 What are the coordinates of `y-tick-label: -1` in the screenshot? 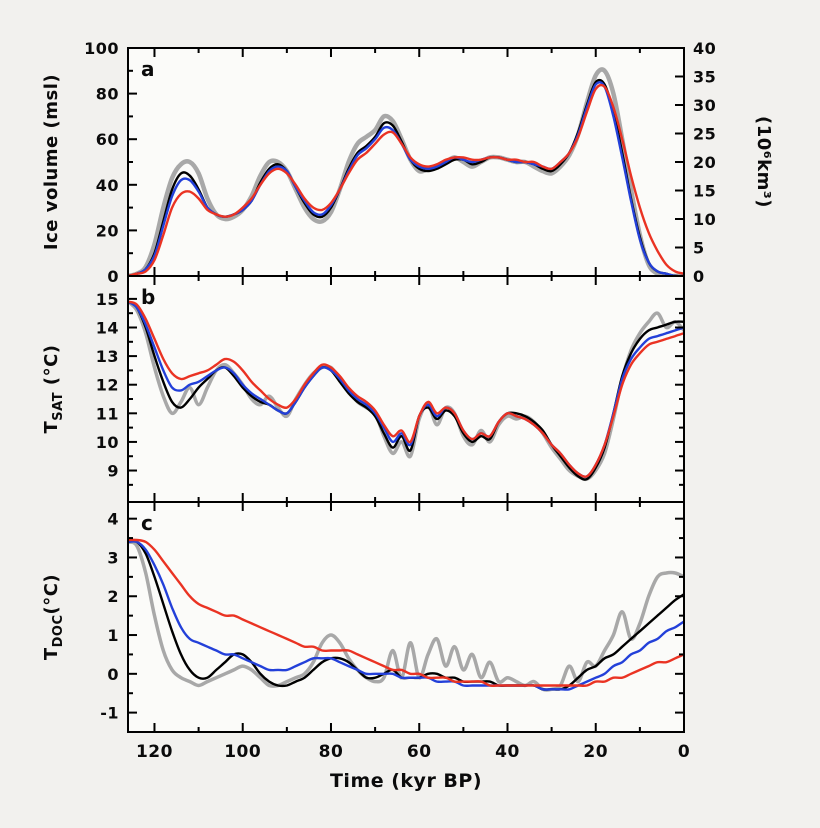 It's located at (109, 713).